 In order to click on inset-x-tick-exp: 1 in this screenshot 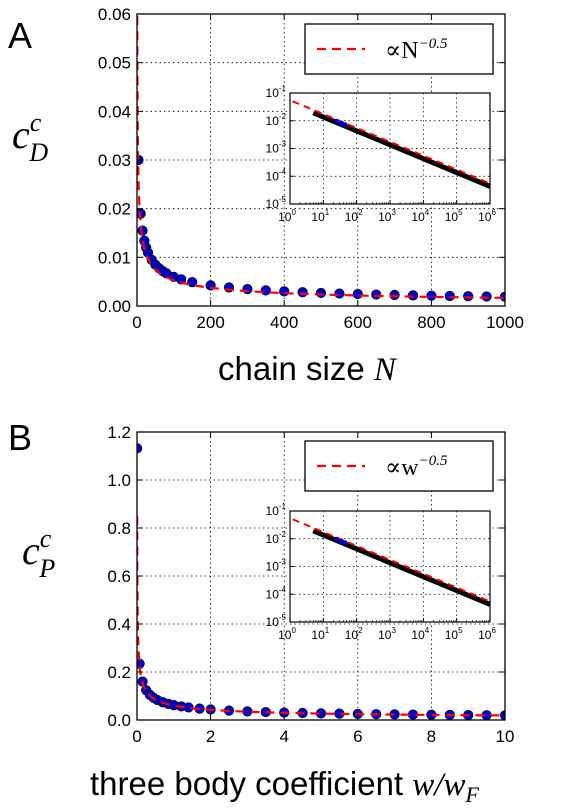, I will do `click(327, 212)`.